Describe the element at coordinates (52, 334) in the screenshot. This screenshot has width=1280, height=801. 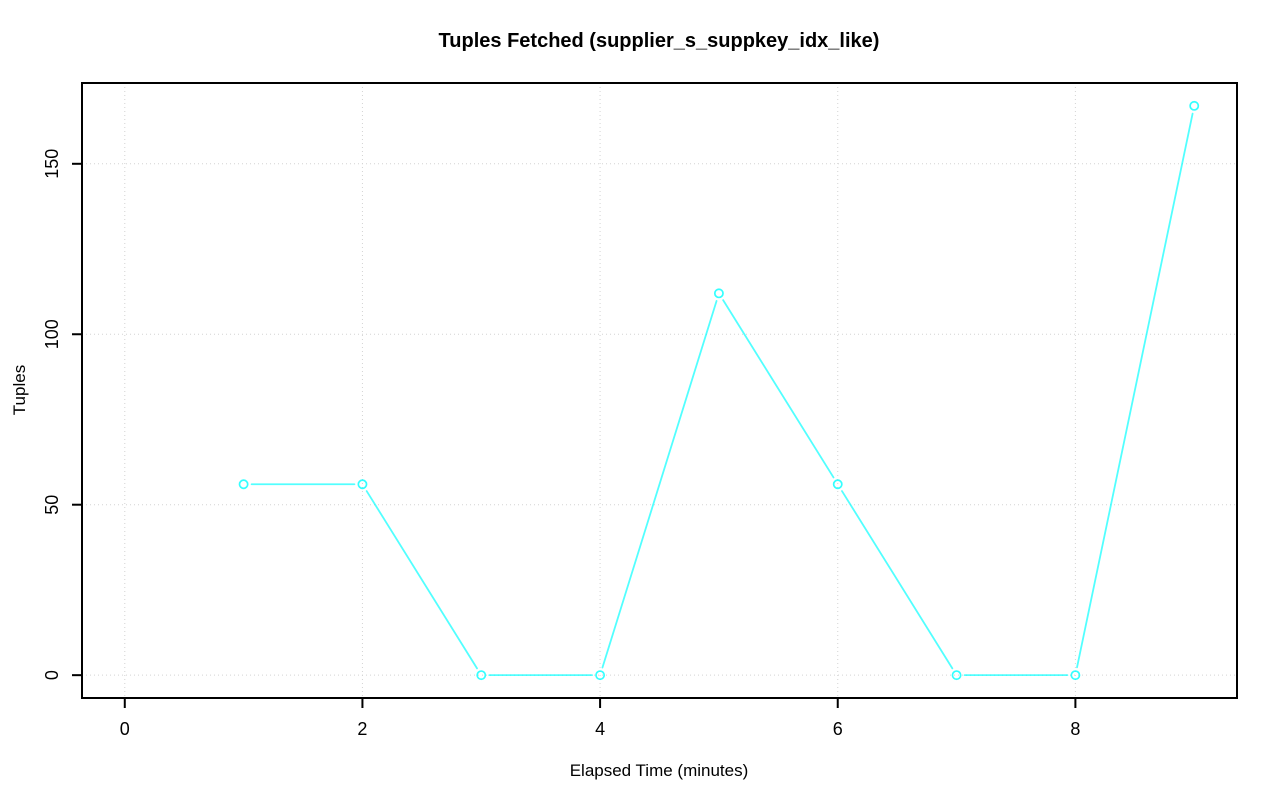
I see `y-tick-label: 100` at that location.